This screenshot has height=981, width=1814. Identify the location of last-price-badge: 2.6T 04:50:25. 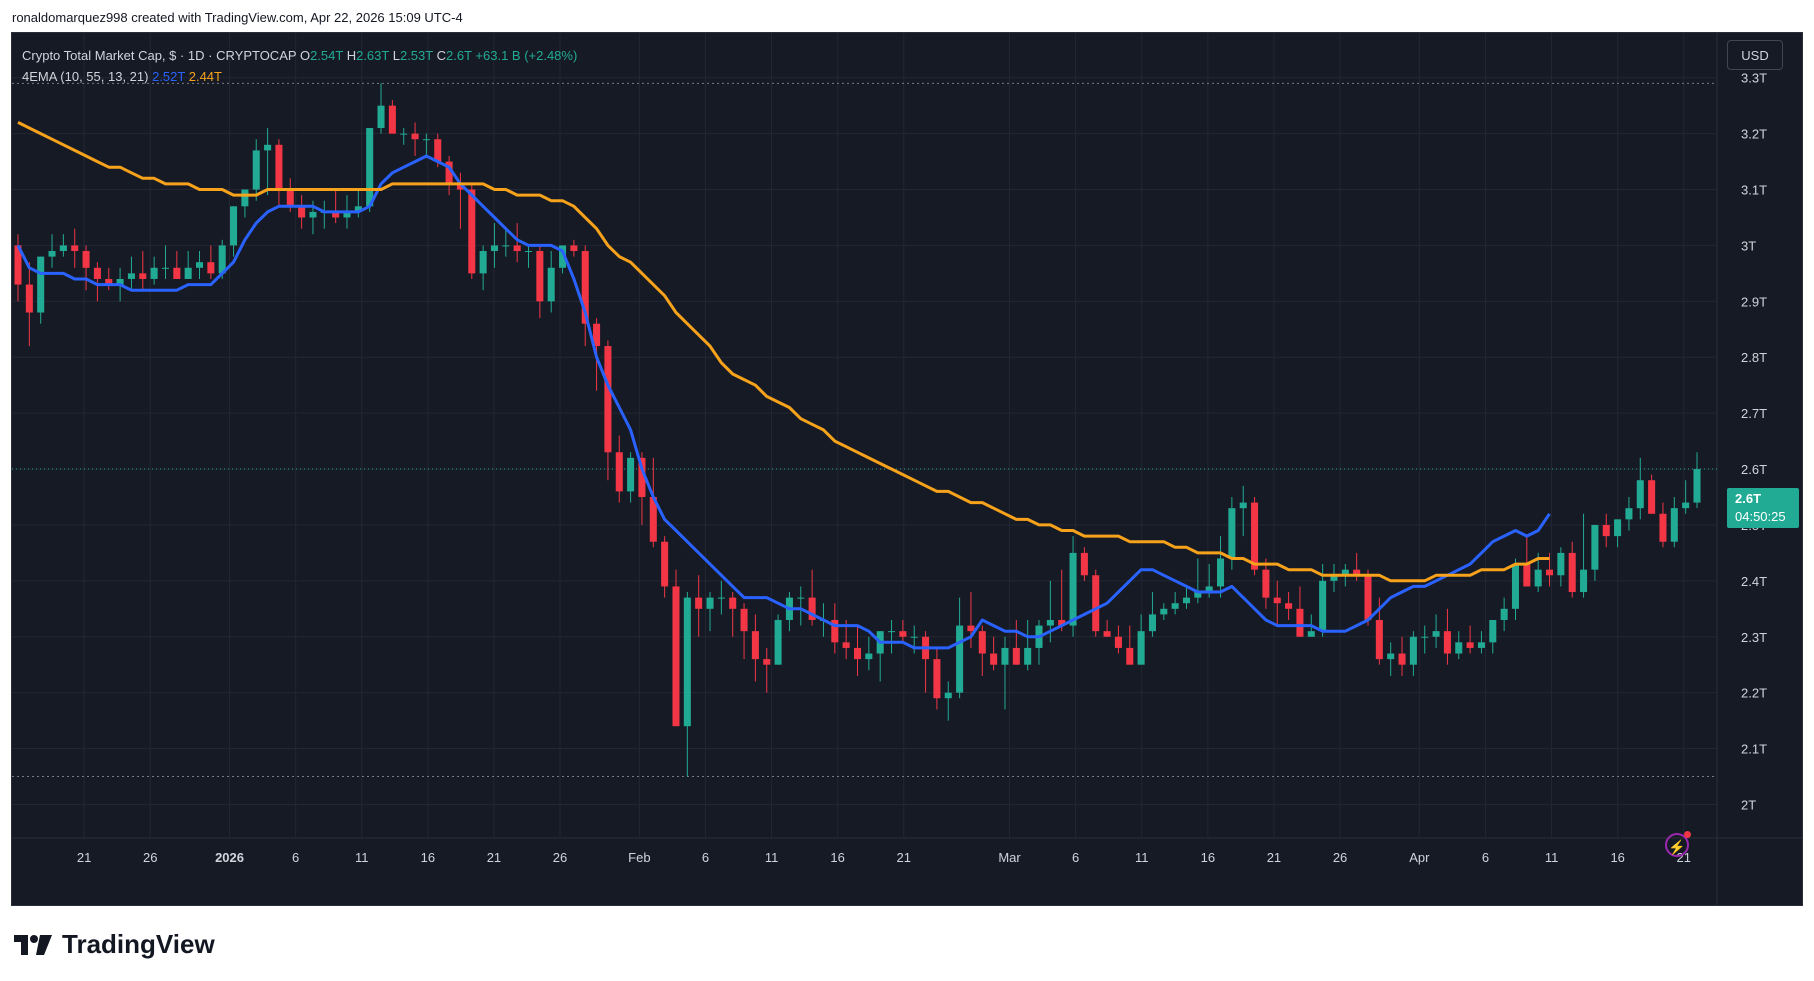
(1763, 508).